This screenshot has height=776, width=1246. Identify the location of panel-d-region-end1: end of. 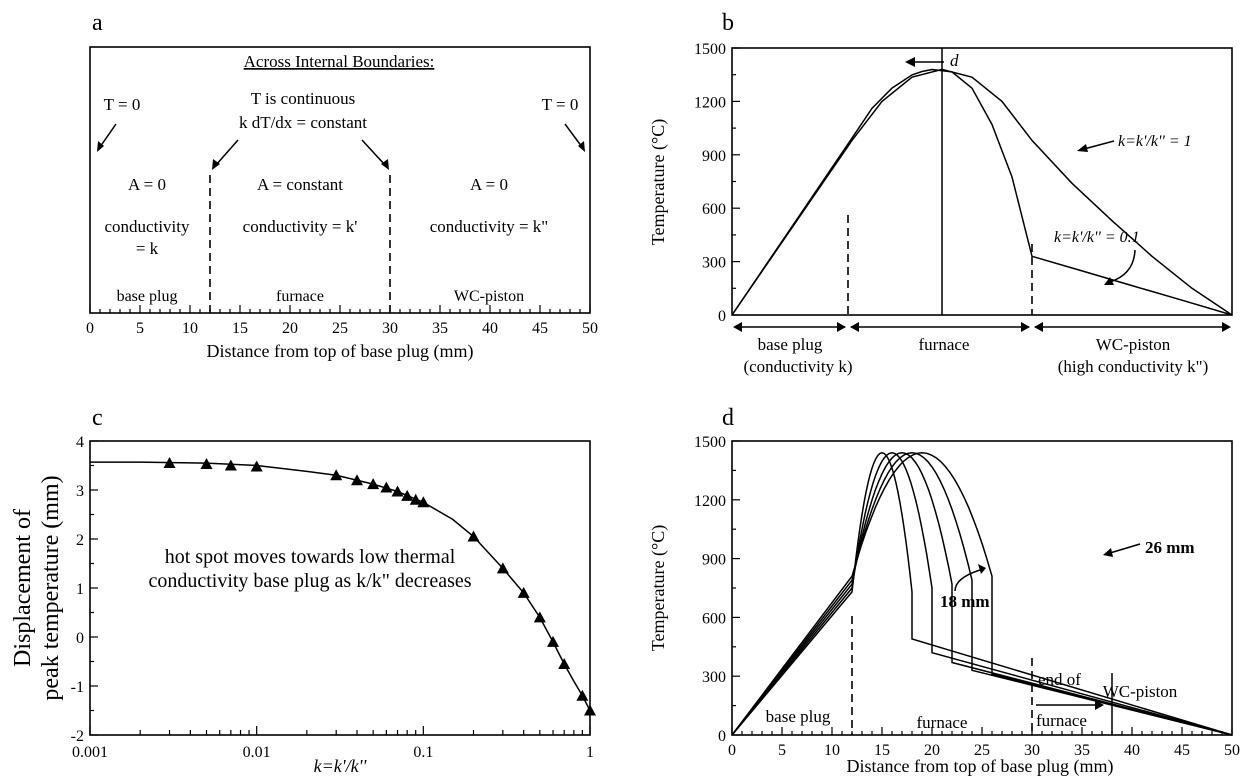
(1059, 679).